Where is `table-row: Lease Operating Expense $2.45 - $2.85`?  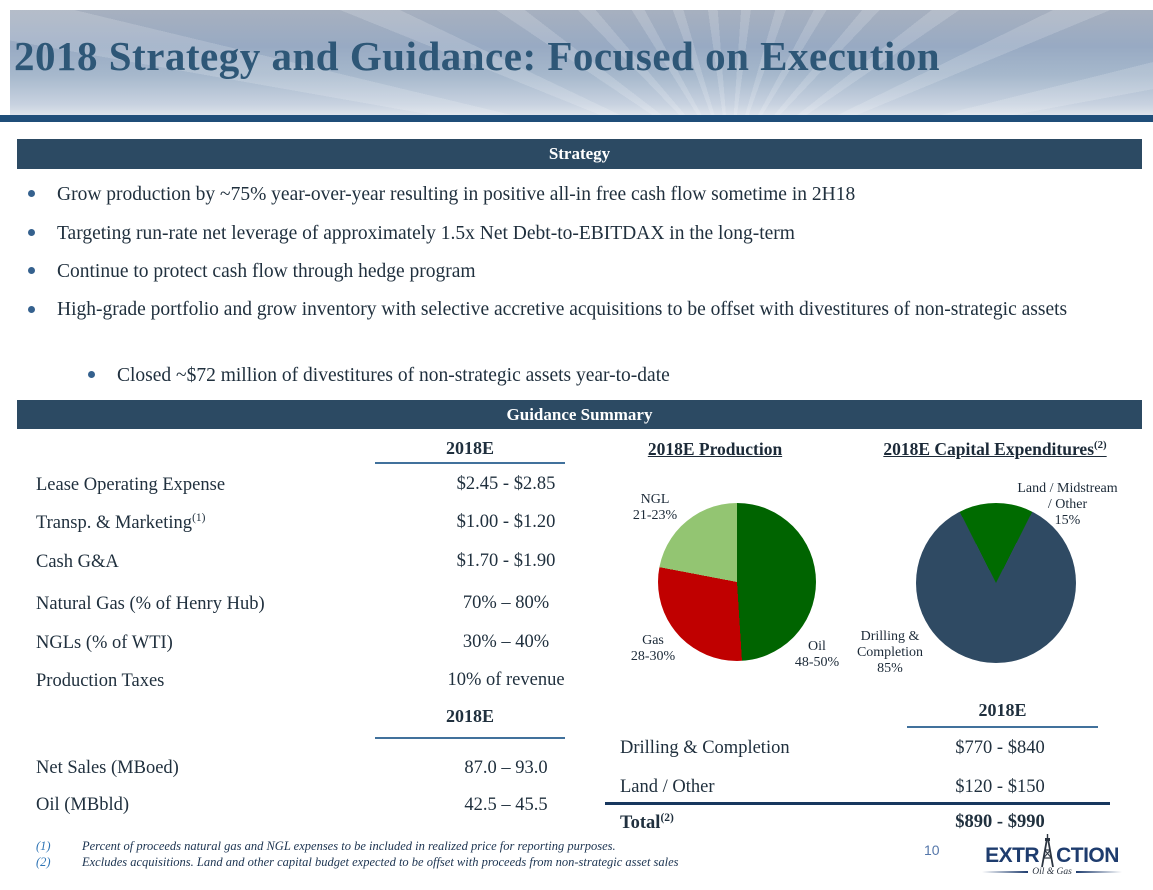
table-row: Lease Operating Expense $2.45 - $2.85 is located at coordinates (346, 485).